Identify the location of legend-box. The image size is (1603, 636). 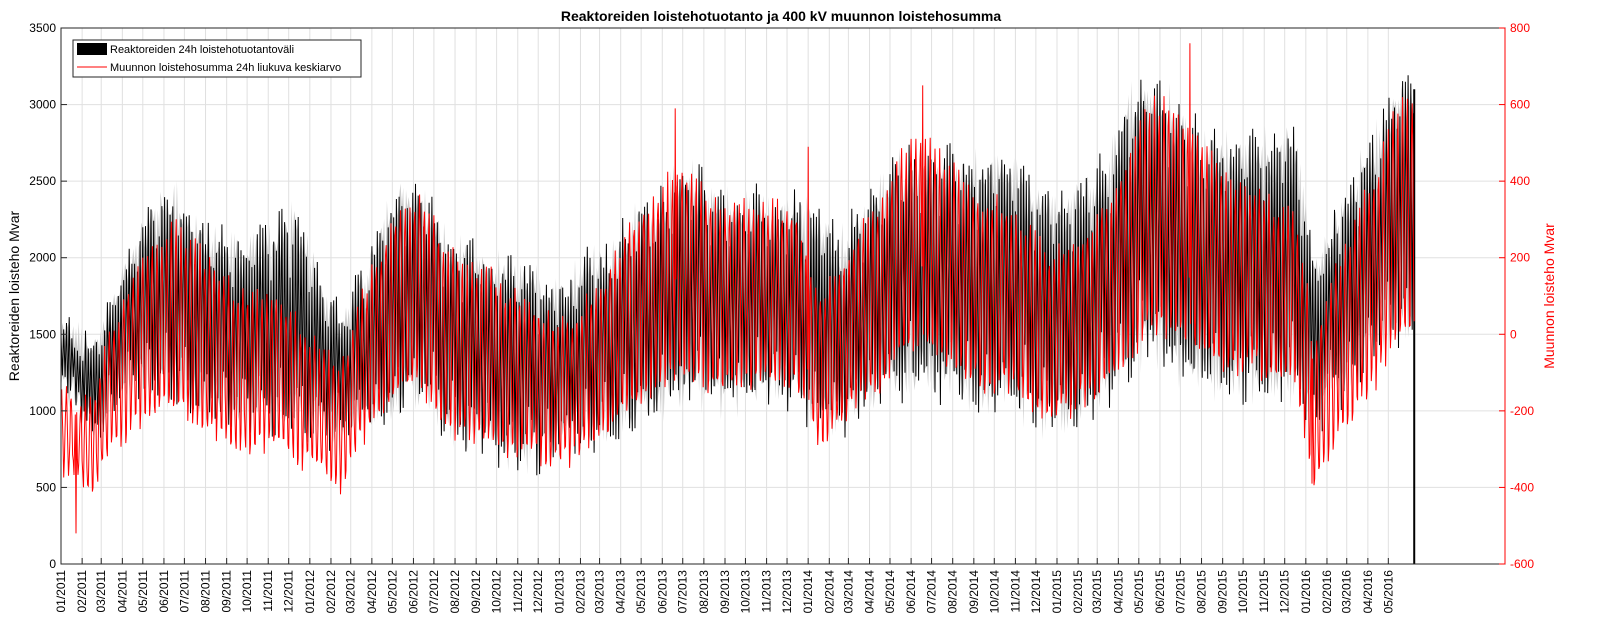
(217, 58).